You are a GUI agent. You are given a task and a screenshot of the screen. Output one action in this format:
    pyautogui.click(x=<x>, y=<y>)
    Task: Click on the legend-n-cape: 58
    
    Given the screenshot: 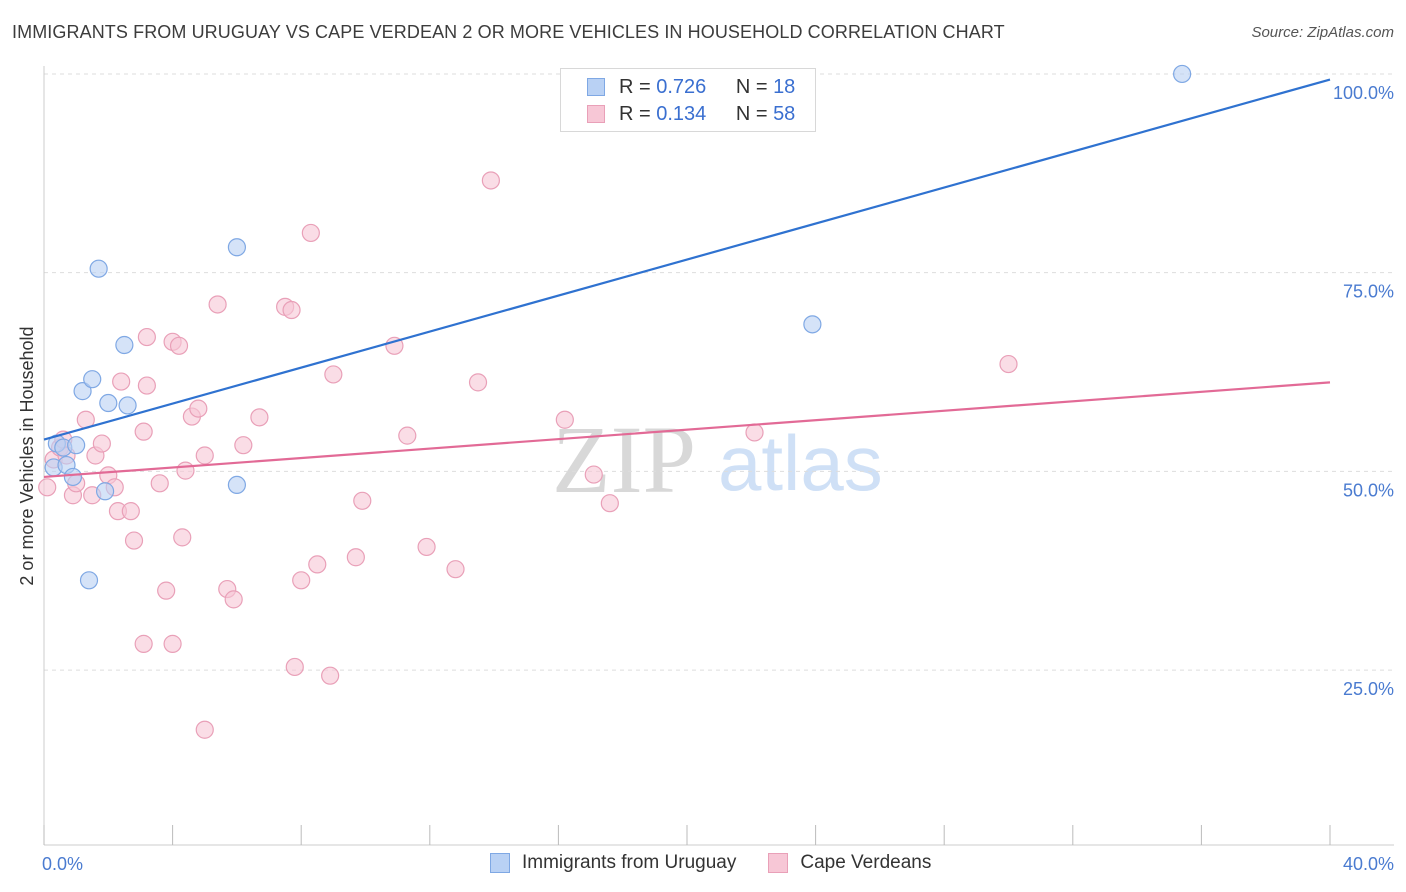 What is the action you would take?
    pyautogui.click(x=784, y=113)
    